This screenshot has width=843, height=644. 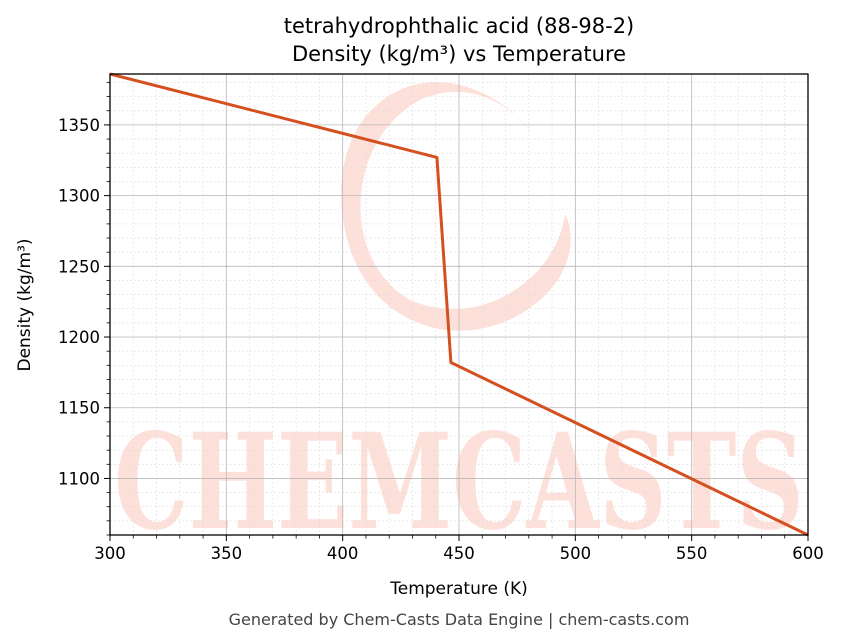 What do you see at coordinates (459, 553) in the screenshot?
I see `x-tick-label: 450` at bounding box center [459, 553].